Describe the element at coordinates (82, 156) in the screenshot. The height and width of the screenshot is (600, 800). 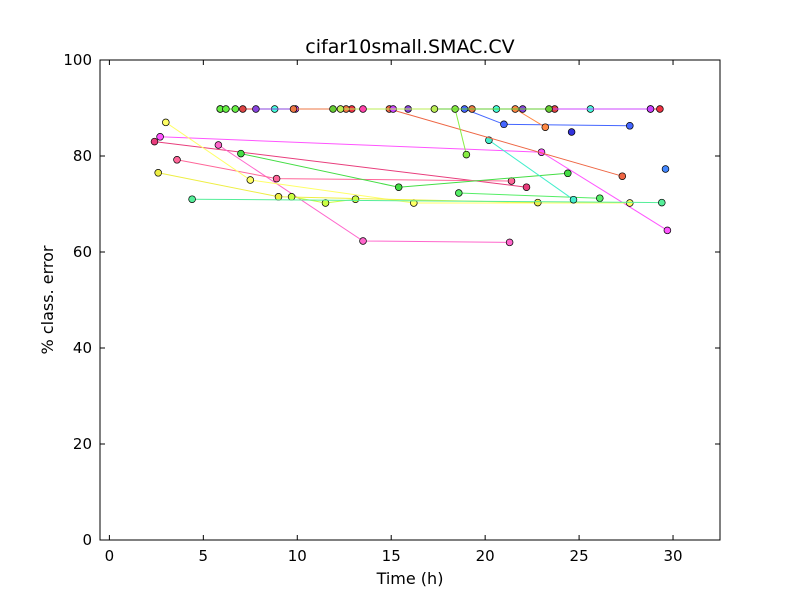
I see `y-tick-label: 80` at that location.